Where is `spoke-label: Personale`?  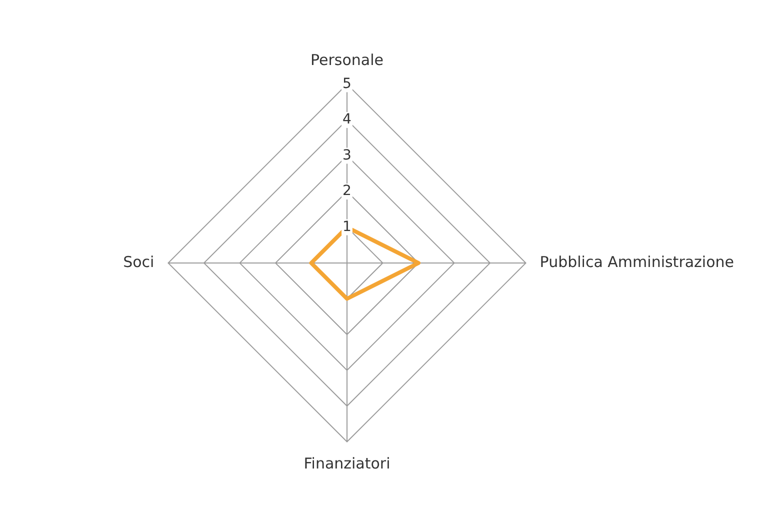
spoke-label: Personale is located at coordinates (347, 60).